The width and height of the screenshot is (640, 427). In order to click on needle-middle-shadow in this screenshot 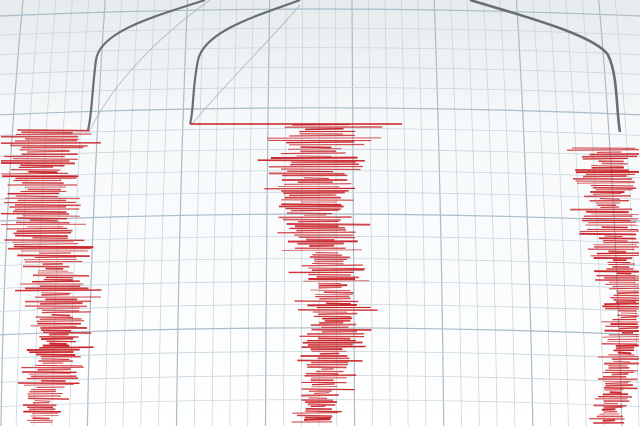, I will do `click(246, 64)`.